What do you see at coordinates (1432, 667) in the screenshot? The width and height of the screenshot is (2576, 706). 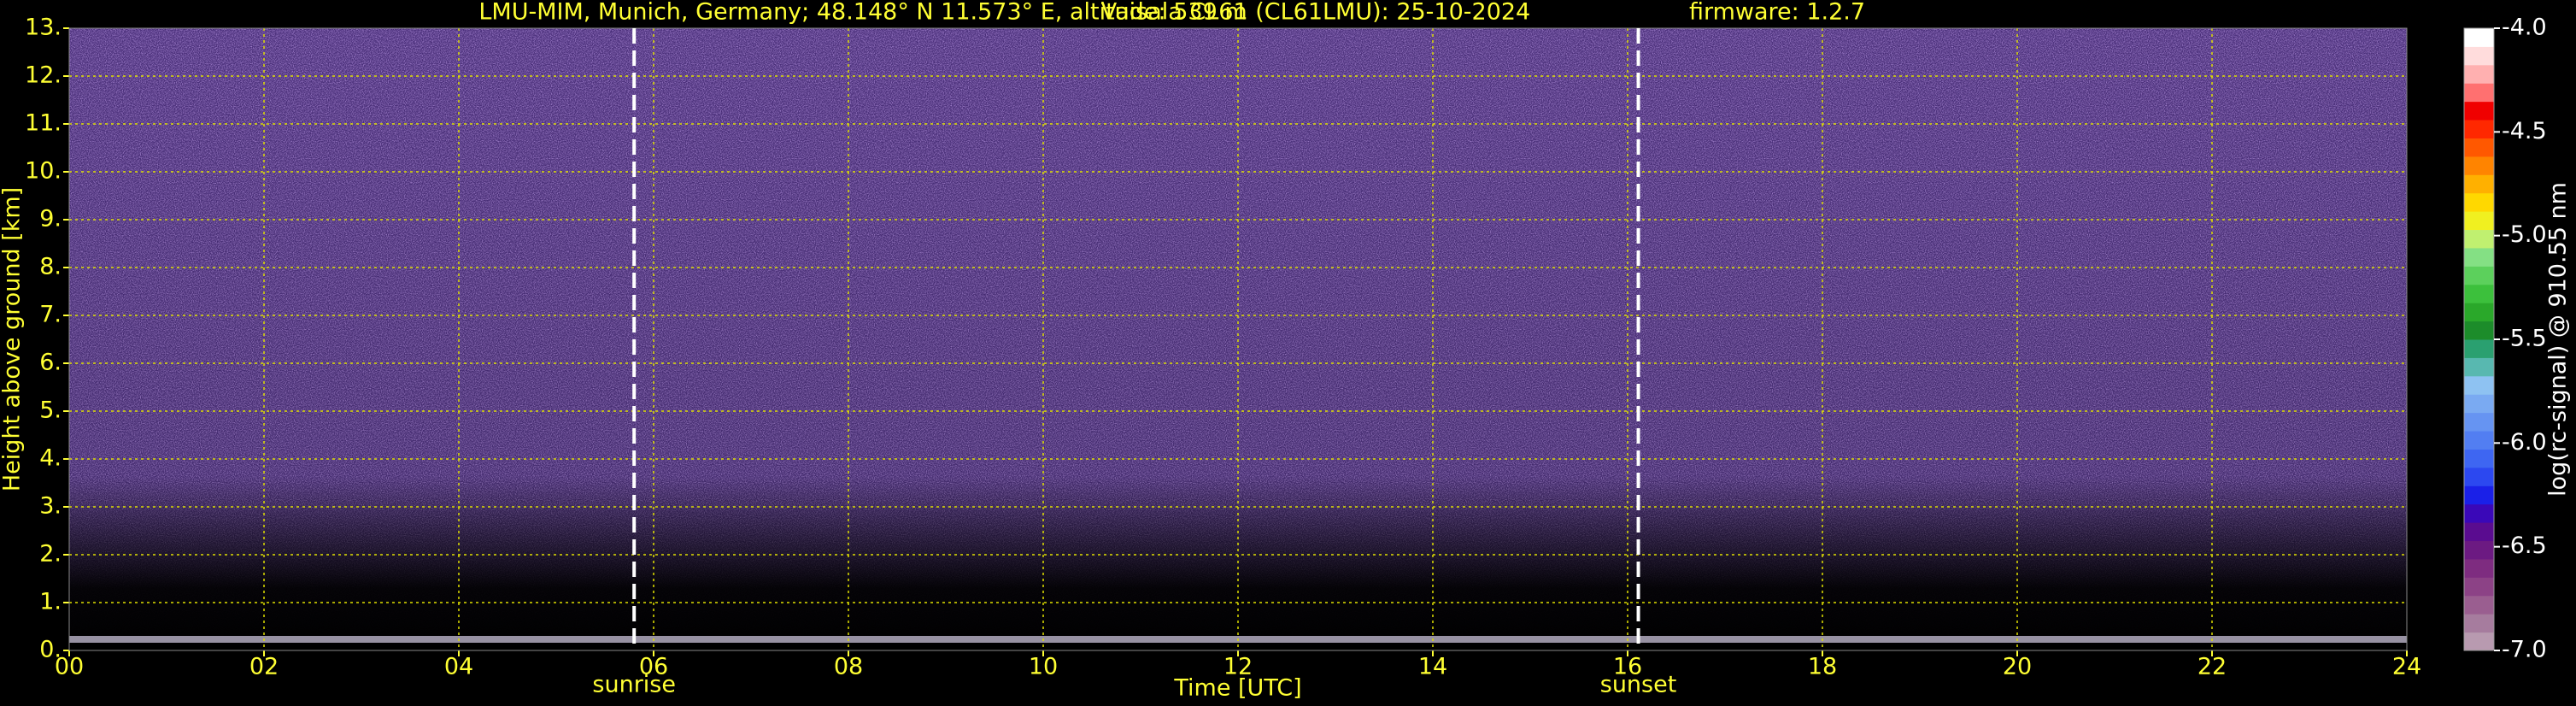 I see `x-tick-label: 14` at bounding box center [1432, 667].